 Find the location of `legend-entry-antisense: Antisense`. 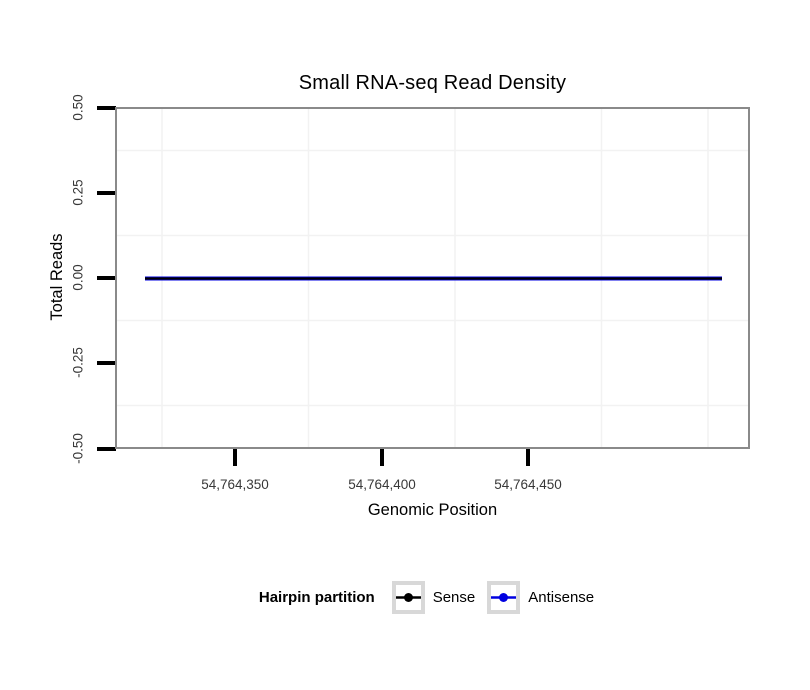

legend-entry-antisense: Antisense is located at coordinates (541, 597).